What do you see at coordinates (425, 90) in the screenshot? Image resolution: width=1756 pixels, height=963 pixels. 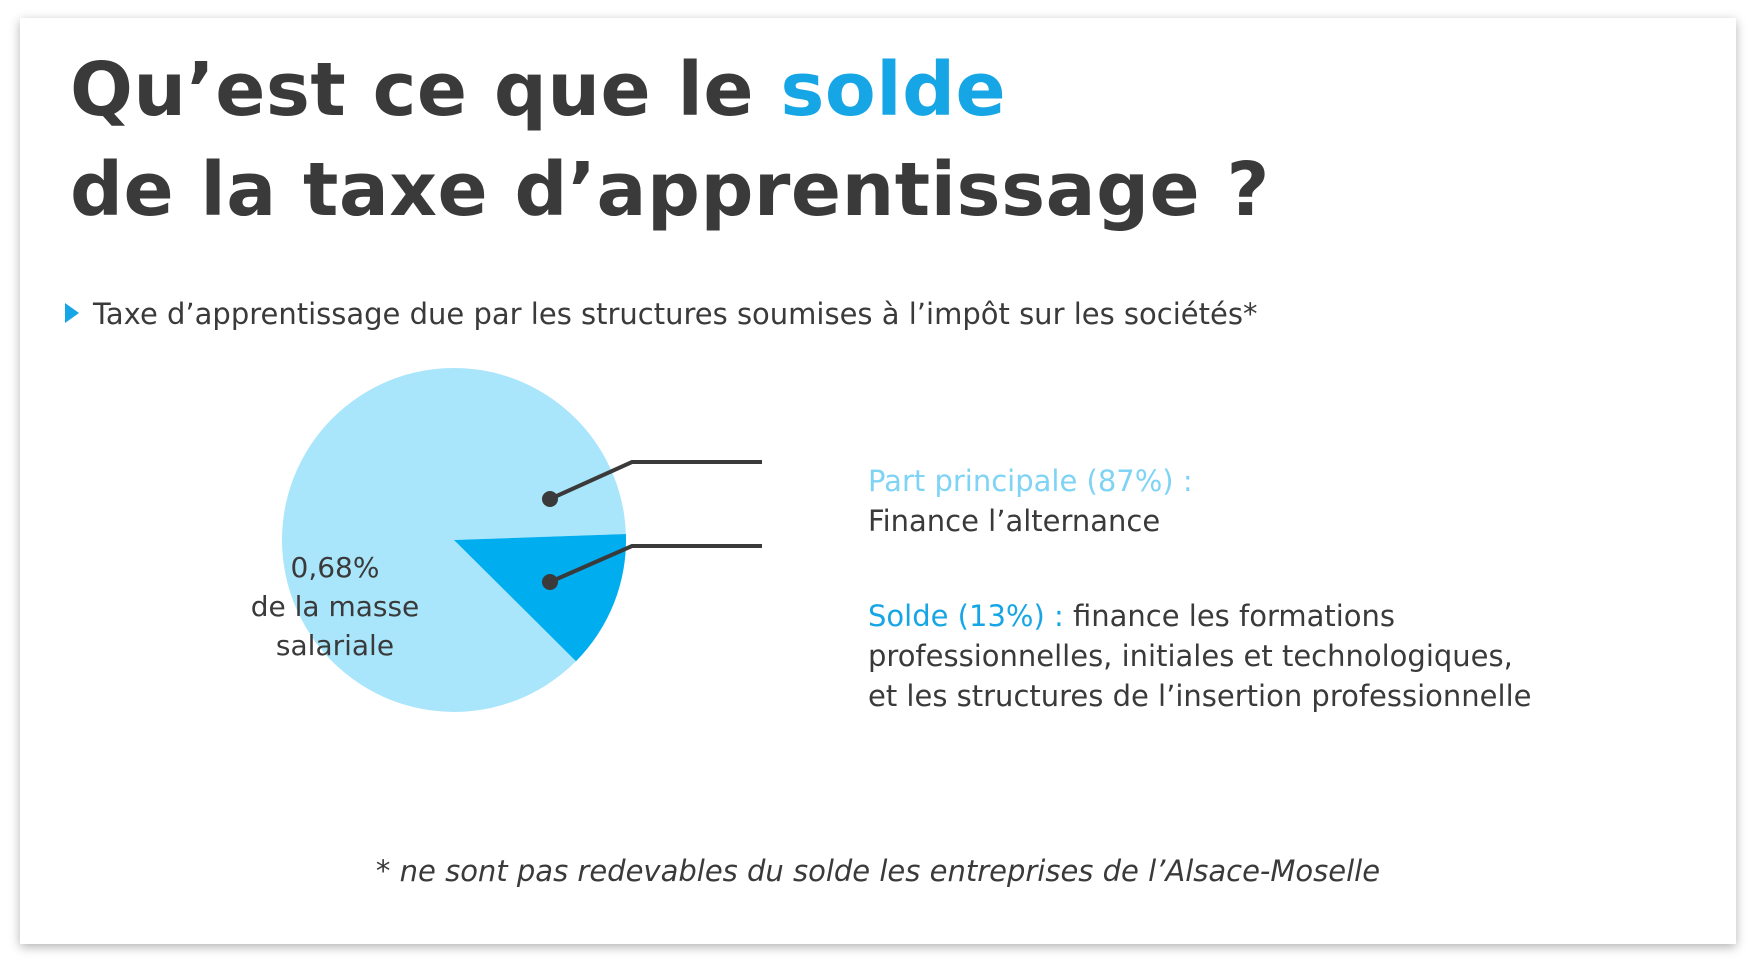 I see `title-line1-prefix: Qu’est ce que le` at bounding box center [425, 90].